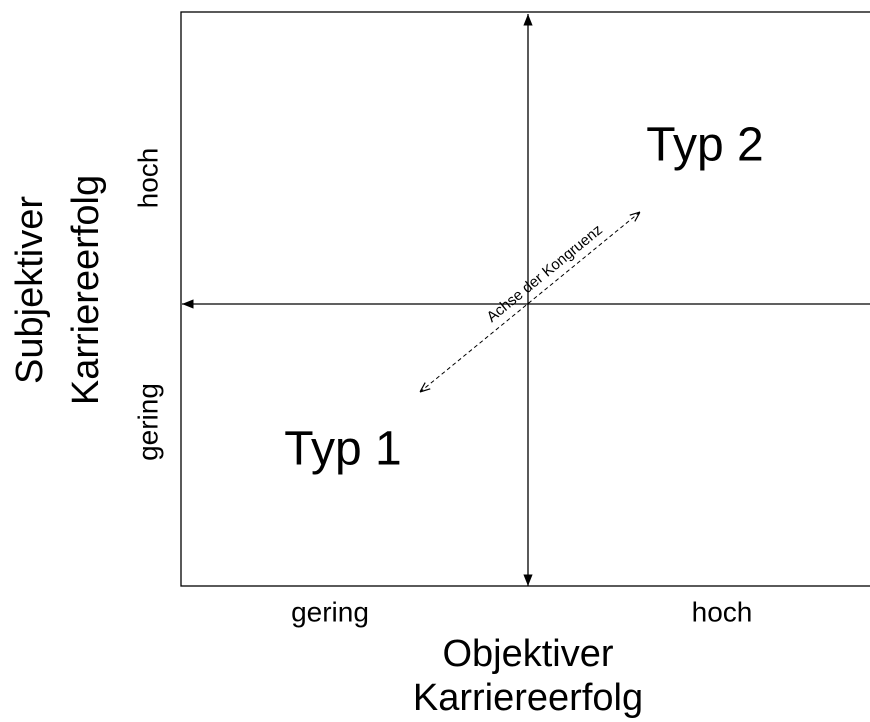 This screenshot has width=870, height=722. What do you see at coordinates (527, 654) in the screenshot?
I see `x-axis-label: Objektiver` at bounding box center [527, 654].